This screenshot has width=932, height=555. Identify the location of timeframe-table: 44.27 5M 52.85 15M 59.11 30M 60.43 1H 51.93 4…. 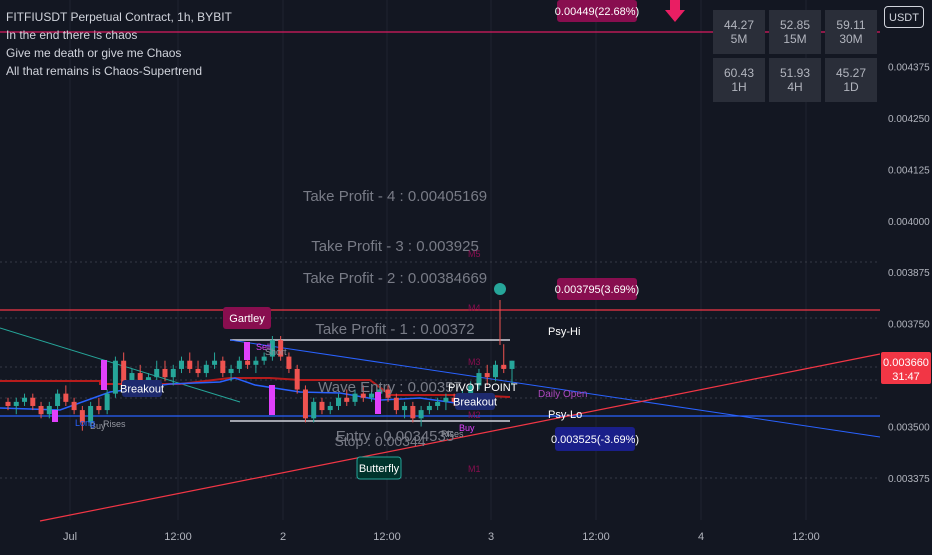
(795, 56).